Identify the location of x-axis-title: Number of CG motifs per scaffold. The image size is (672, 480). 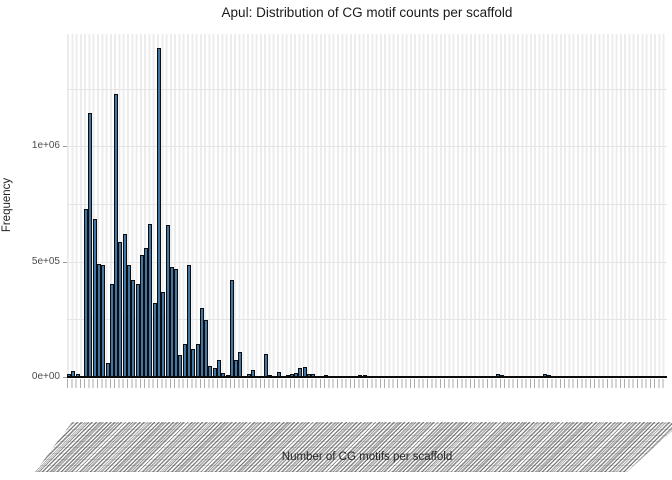
(367, 457).